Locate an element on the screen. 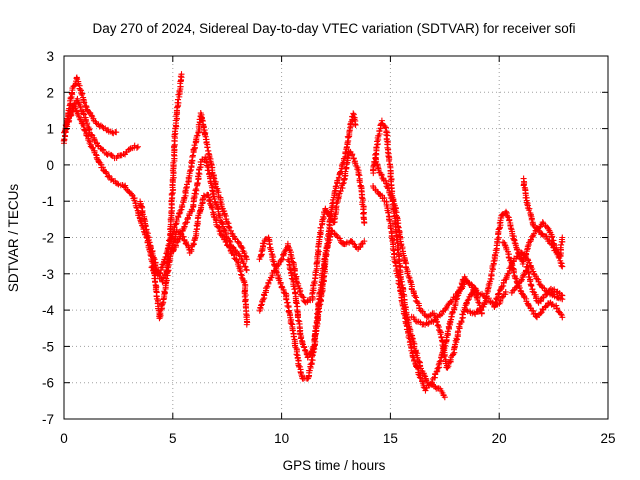 This screenshot has height=480, width=640. x-tick-label: 25 is located at coordinates (607, 438).